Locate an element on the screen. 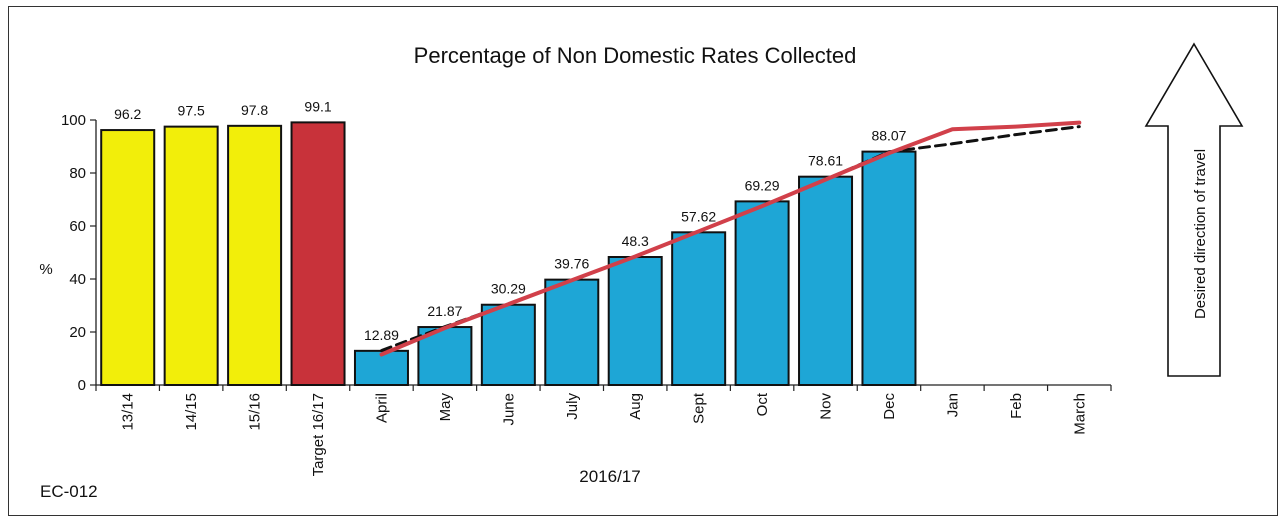 This screenshot has width=1283, height=517. bar-value-label: 30.29 is located at coordinates (508, 289).